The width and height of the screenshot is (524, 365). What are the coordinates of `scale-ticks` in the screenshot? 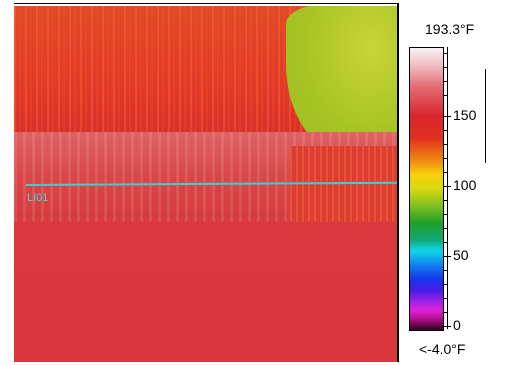 It's located at (464, 188).